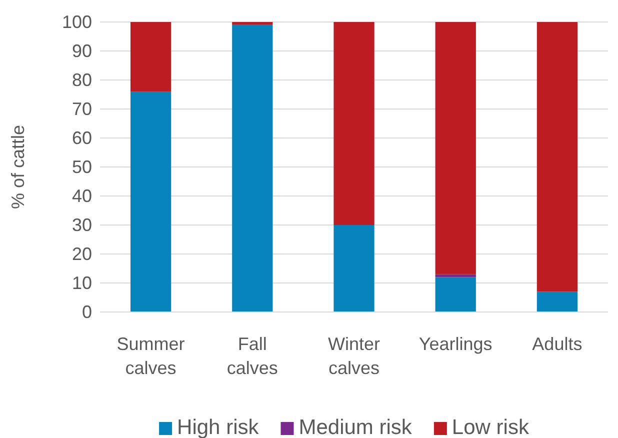  What do you see at coordinates (557, 344) in the screenshot?
I see `x-tick-label: Adults` at bounding box center [557, 344].